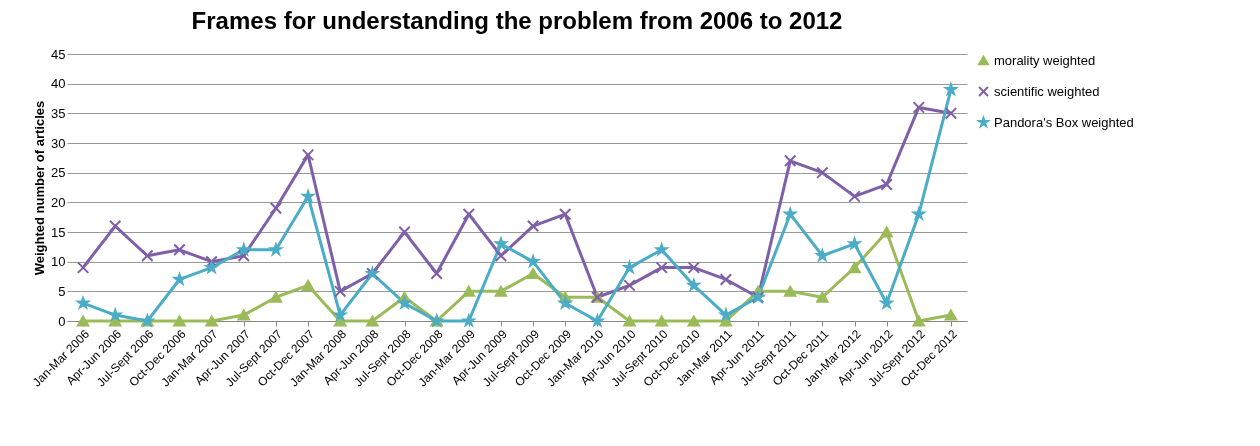 This screenshot has width=1260, height=446. Describe the element at coordinates (58, 84) in the screenshot. I see `y-tick-label: 40` at that location.